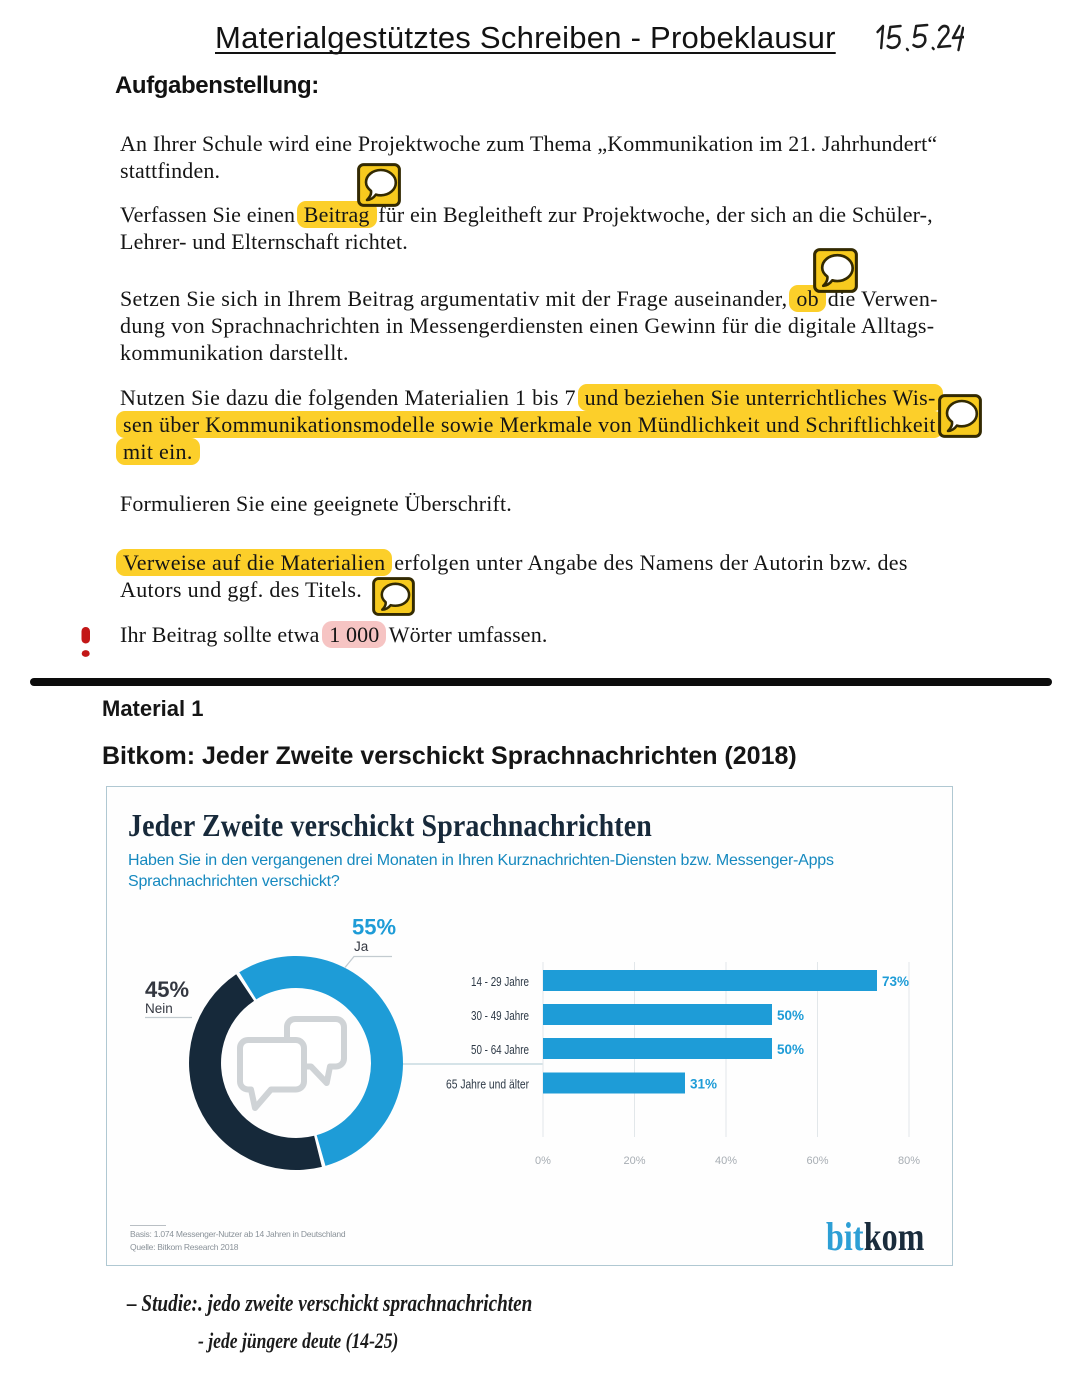 This screenshot has height=1394, width=1080. Describe the element at coordinates (543, 1161) in the screenshot. I see `svg-text: 0%` at that location.